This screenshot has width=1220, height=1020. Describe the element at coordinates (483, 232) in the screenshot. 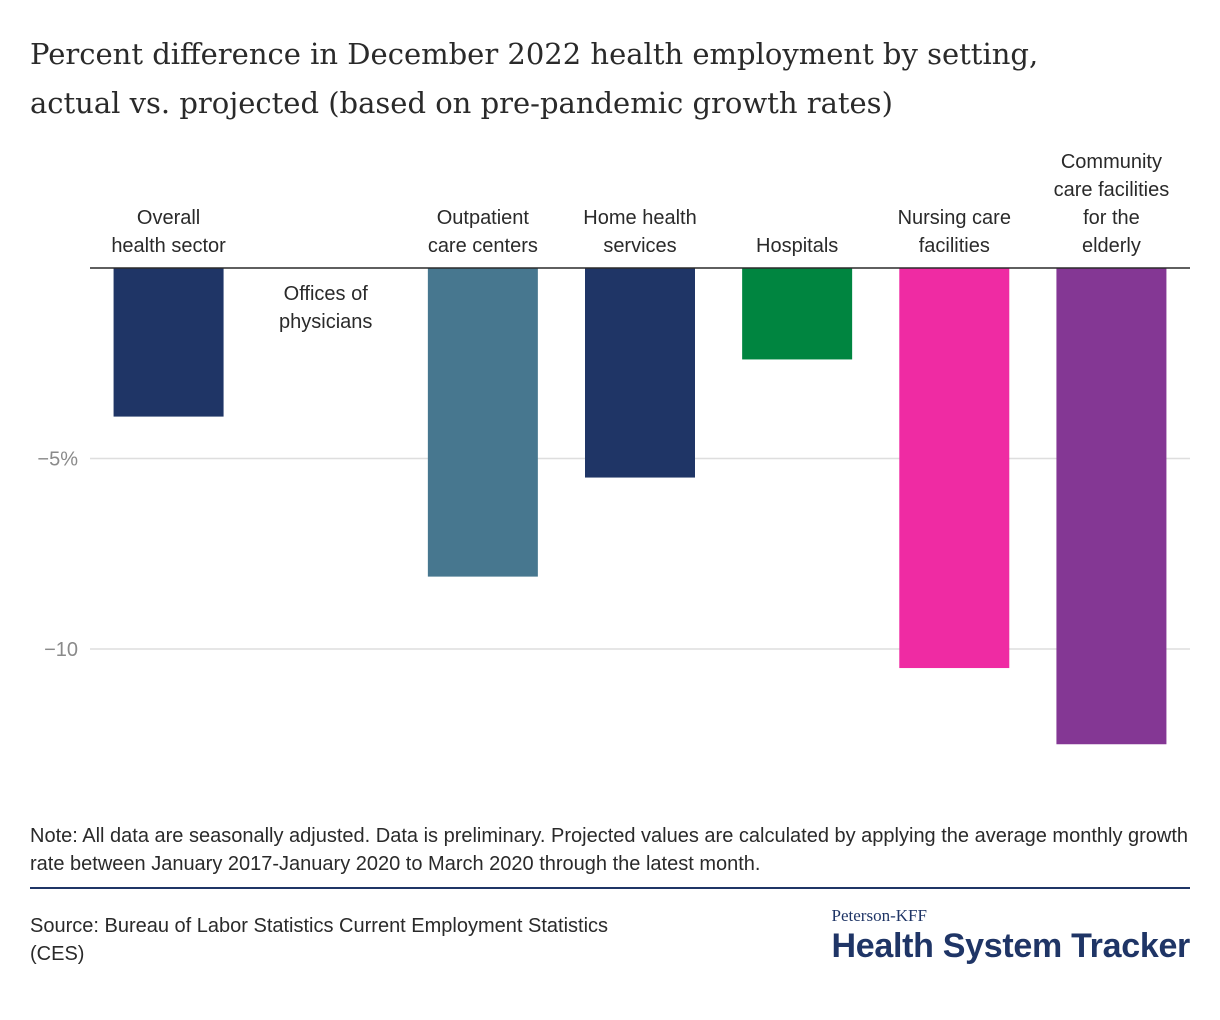

I see `category-label: Outpatient care centers` at that location.